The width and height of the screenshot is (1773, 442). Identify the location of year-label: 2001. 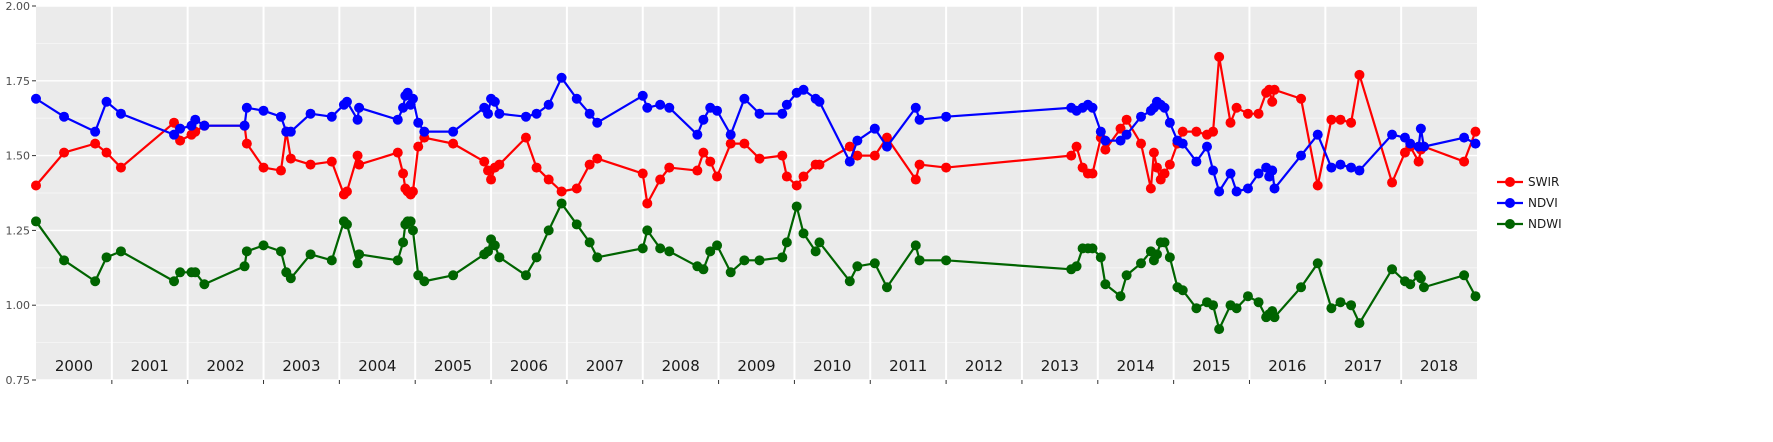
(150, 366).